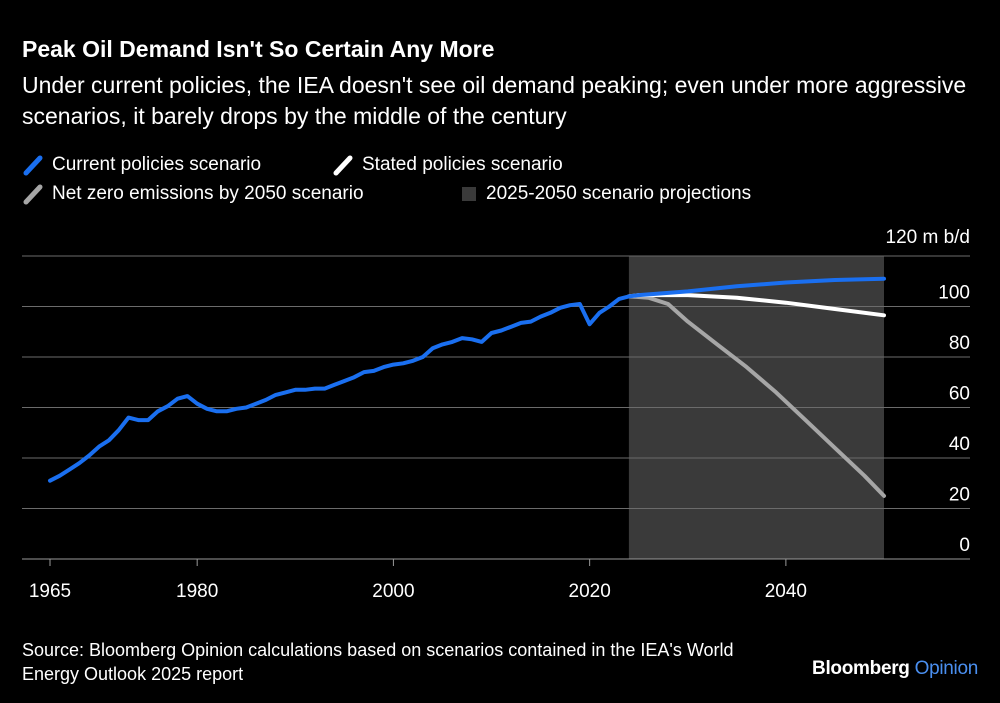 The image size is (1000, 703). I want to click on legend-item-netzero: Net zero emissions by 2050 scenario, so click(193, 194).